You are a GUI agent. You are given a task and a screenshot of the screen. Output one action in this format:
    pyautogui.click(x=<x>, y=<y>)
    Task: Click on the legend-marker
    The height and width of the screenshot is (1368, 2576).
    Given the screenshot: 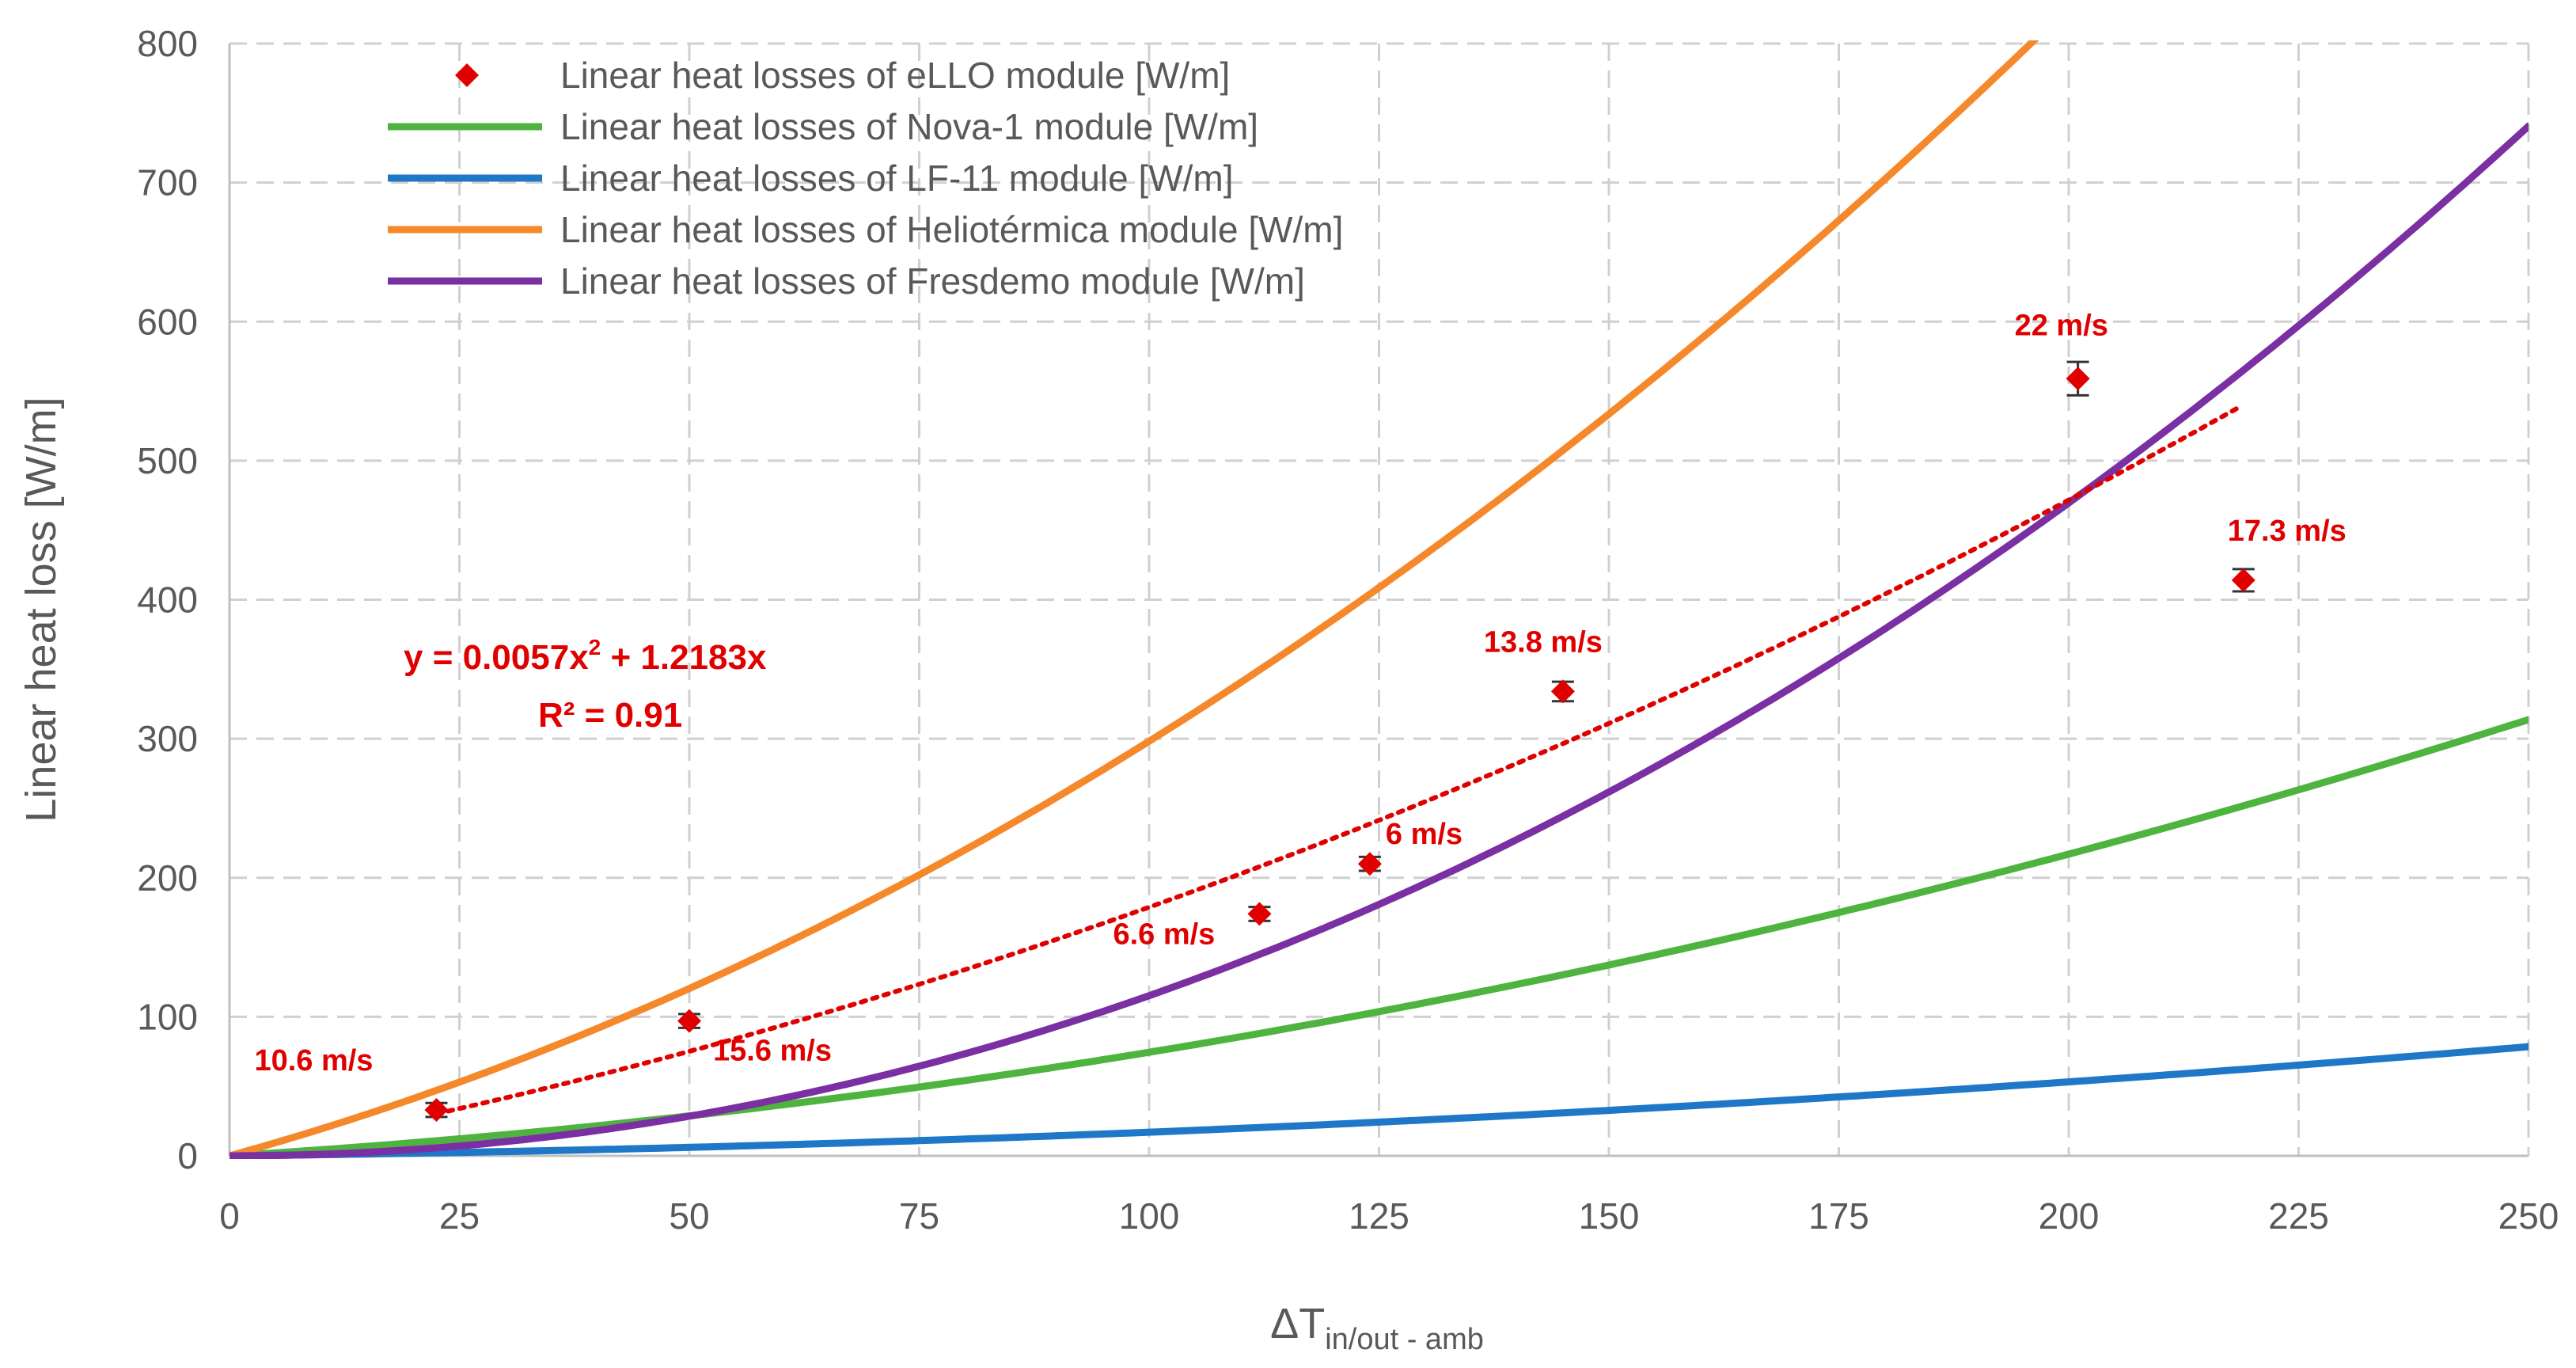 What is the action you would take?
    pyautogui.click(x=467, y=75)
    